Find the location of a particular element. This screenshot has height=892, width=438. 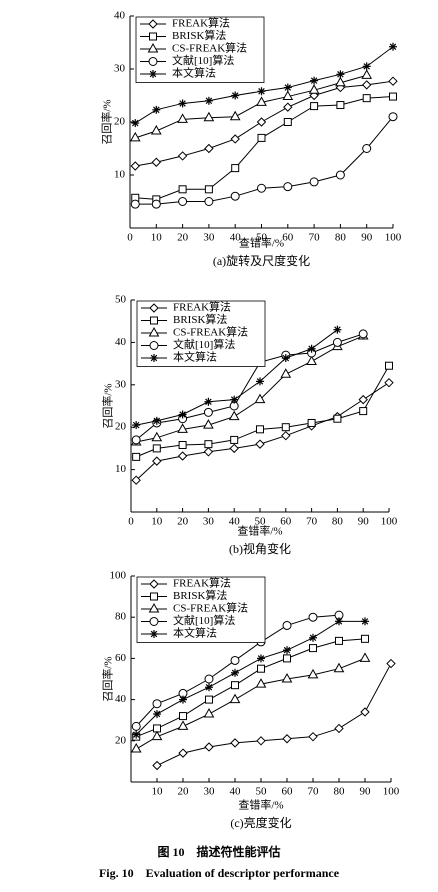

legend-label: BRISK算法 is located at coordinates (199, 35).